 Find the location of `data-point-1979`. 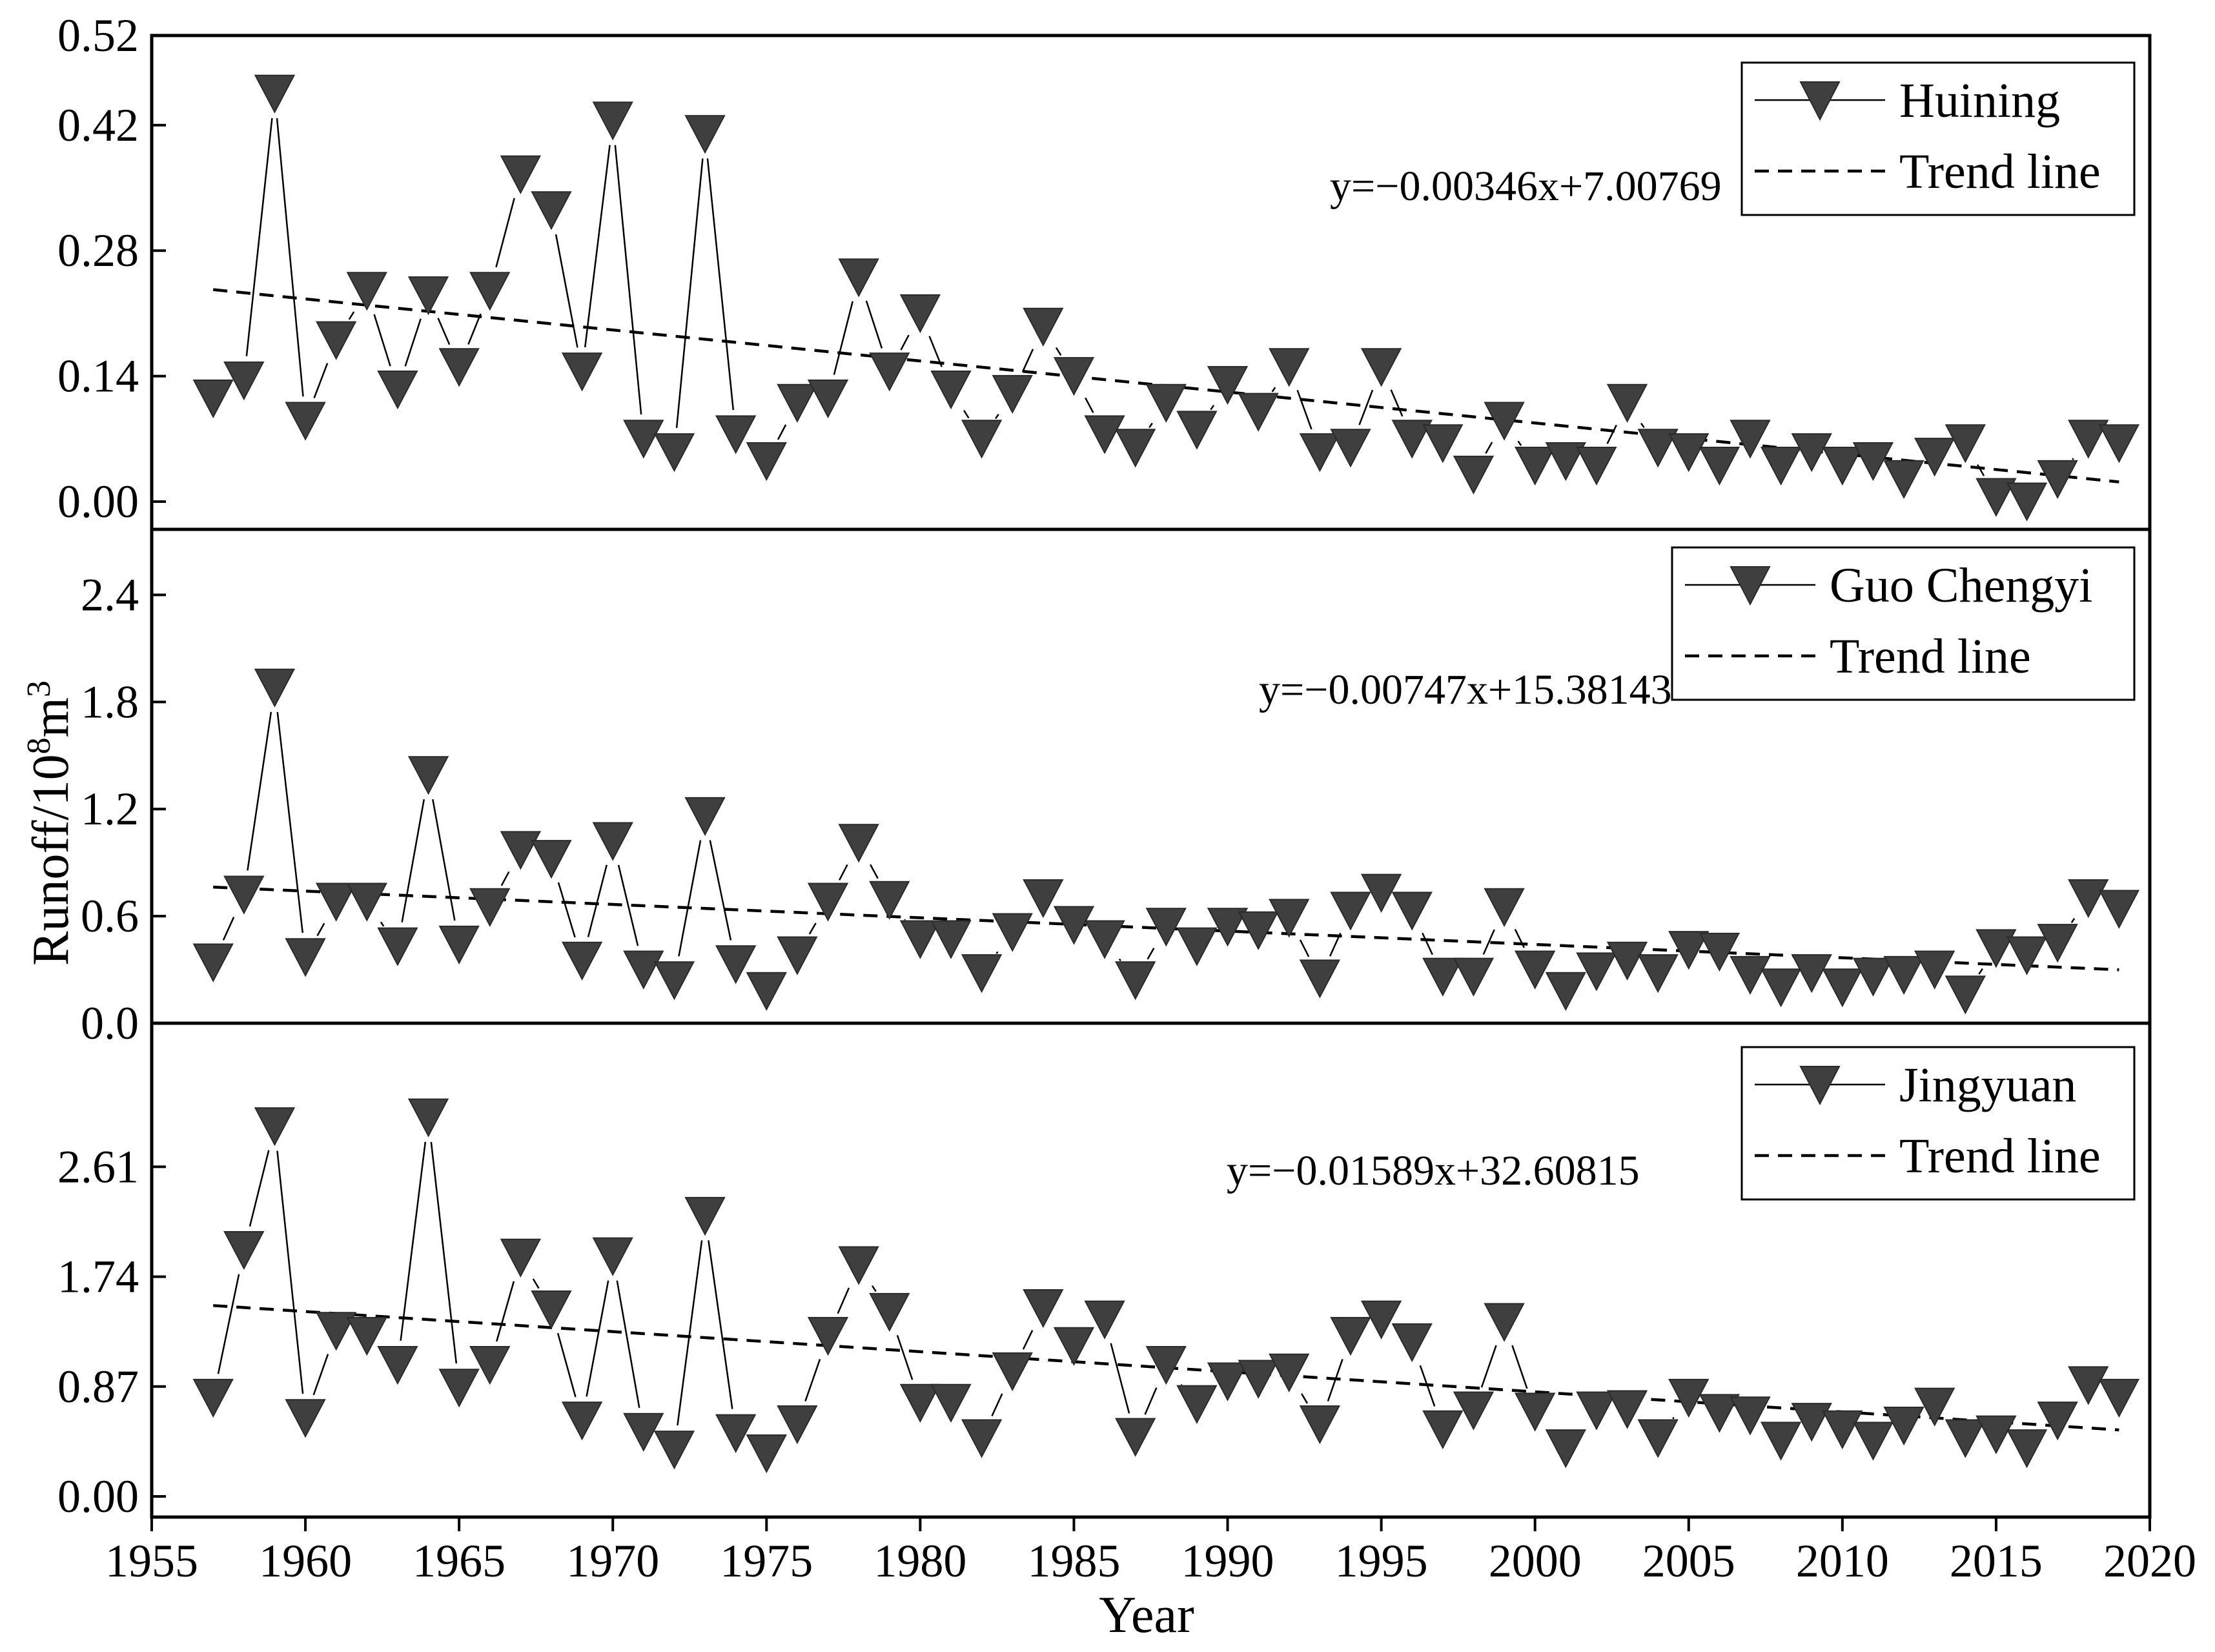

data-point-1979 is located at coordinates (889, 900).